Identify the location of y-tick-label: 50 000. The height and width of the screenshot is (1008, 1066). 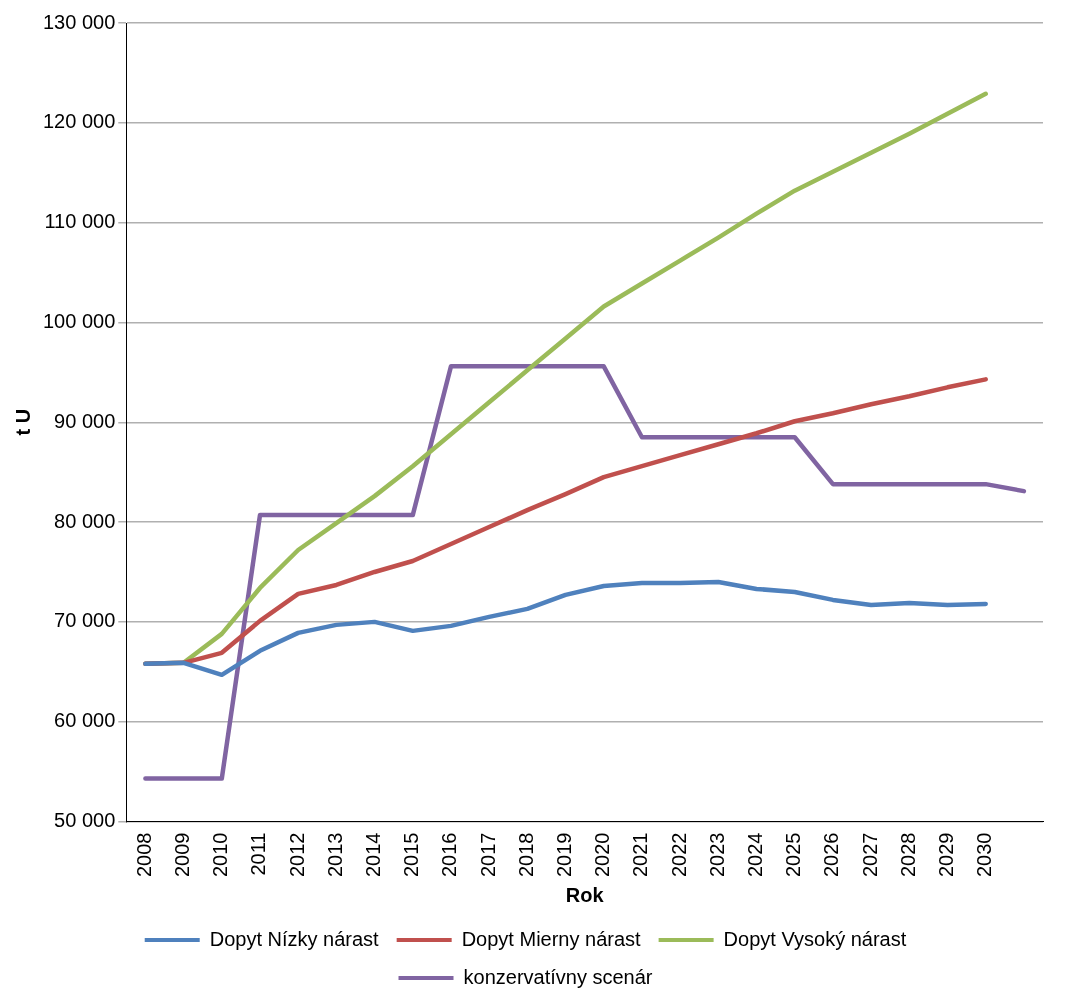
(85, 820).